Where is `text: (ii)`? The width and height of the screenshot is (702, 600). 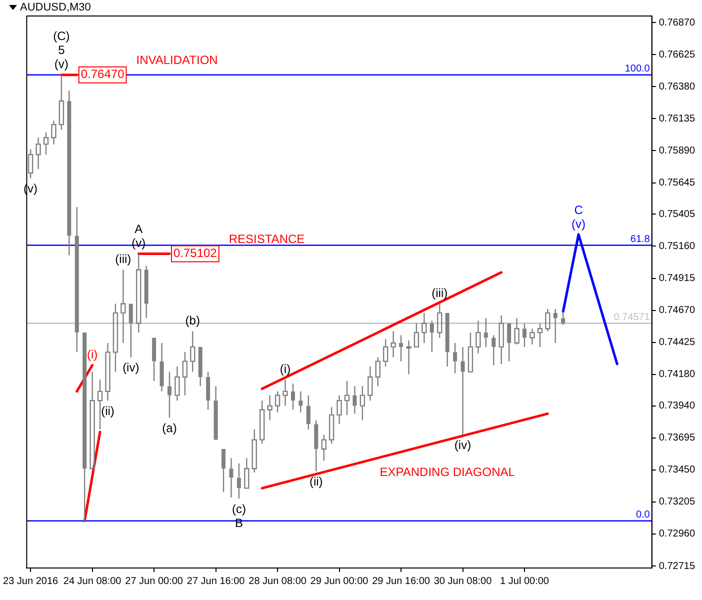
text: (ii) is located at coordinates (107, 411).